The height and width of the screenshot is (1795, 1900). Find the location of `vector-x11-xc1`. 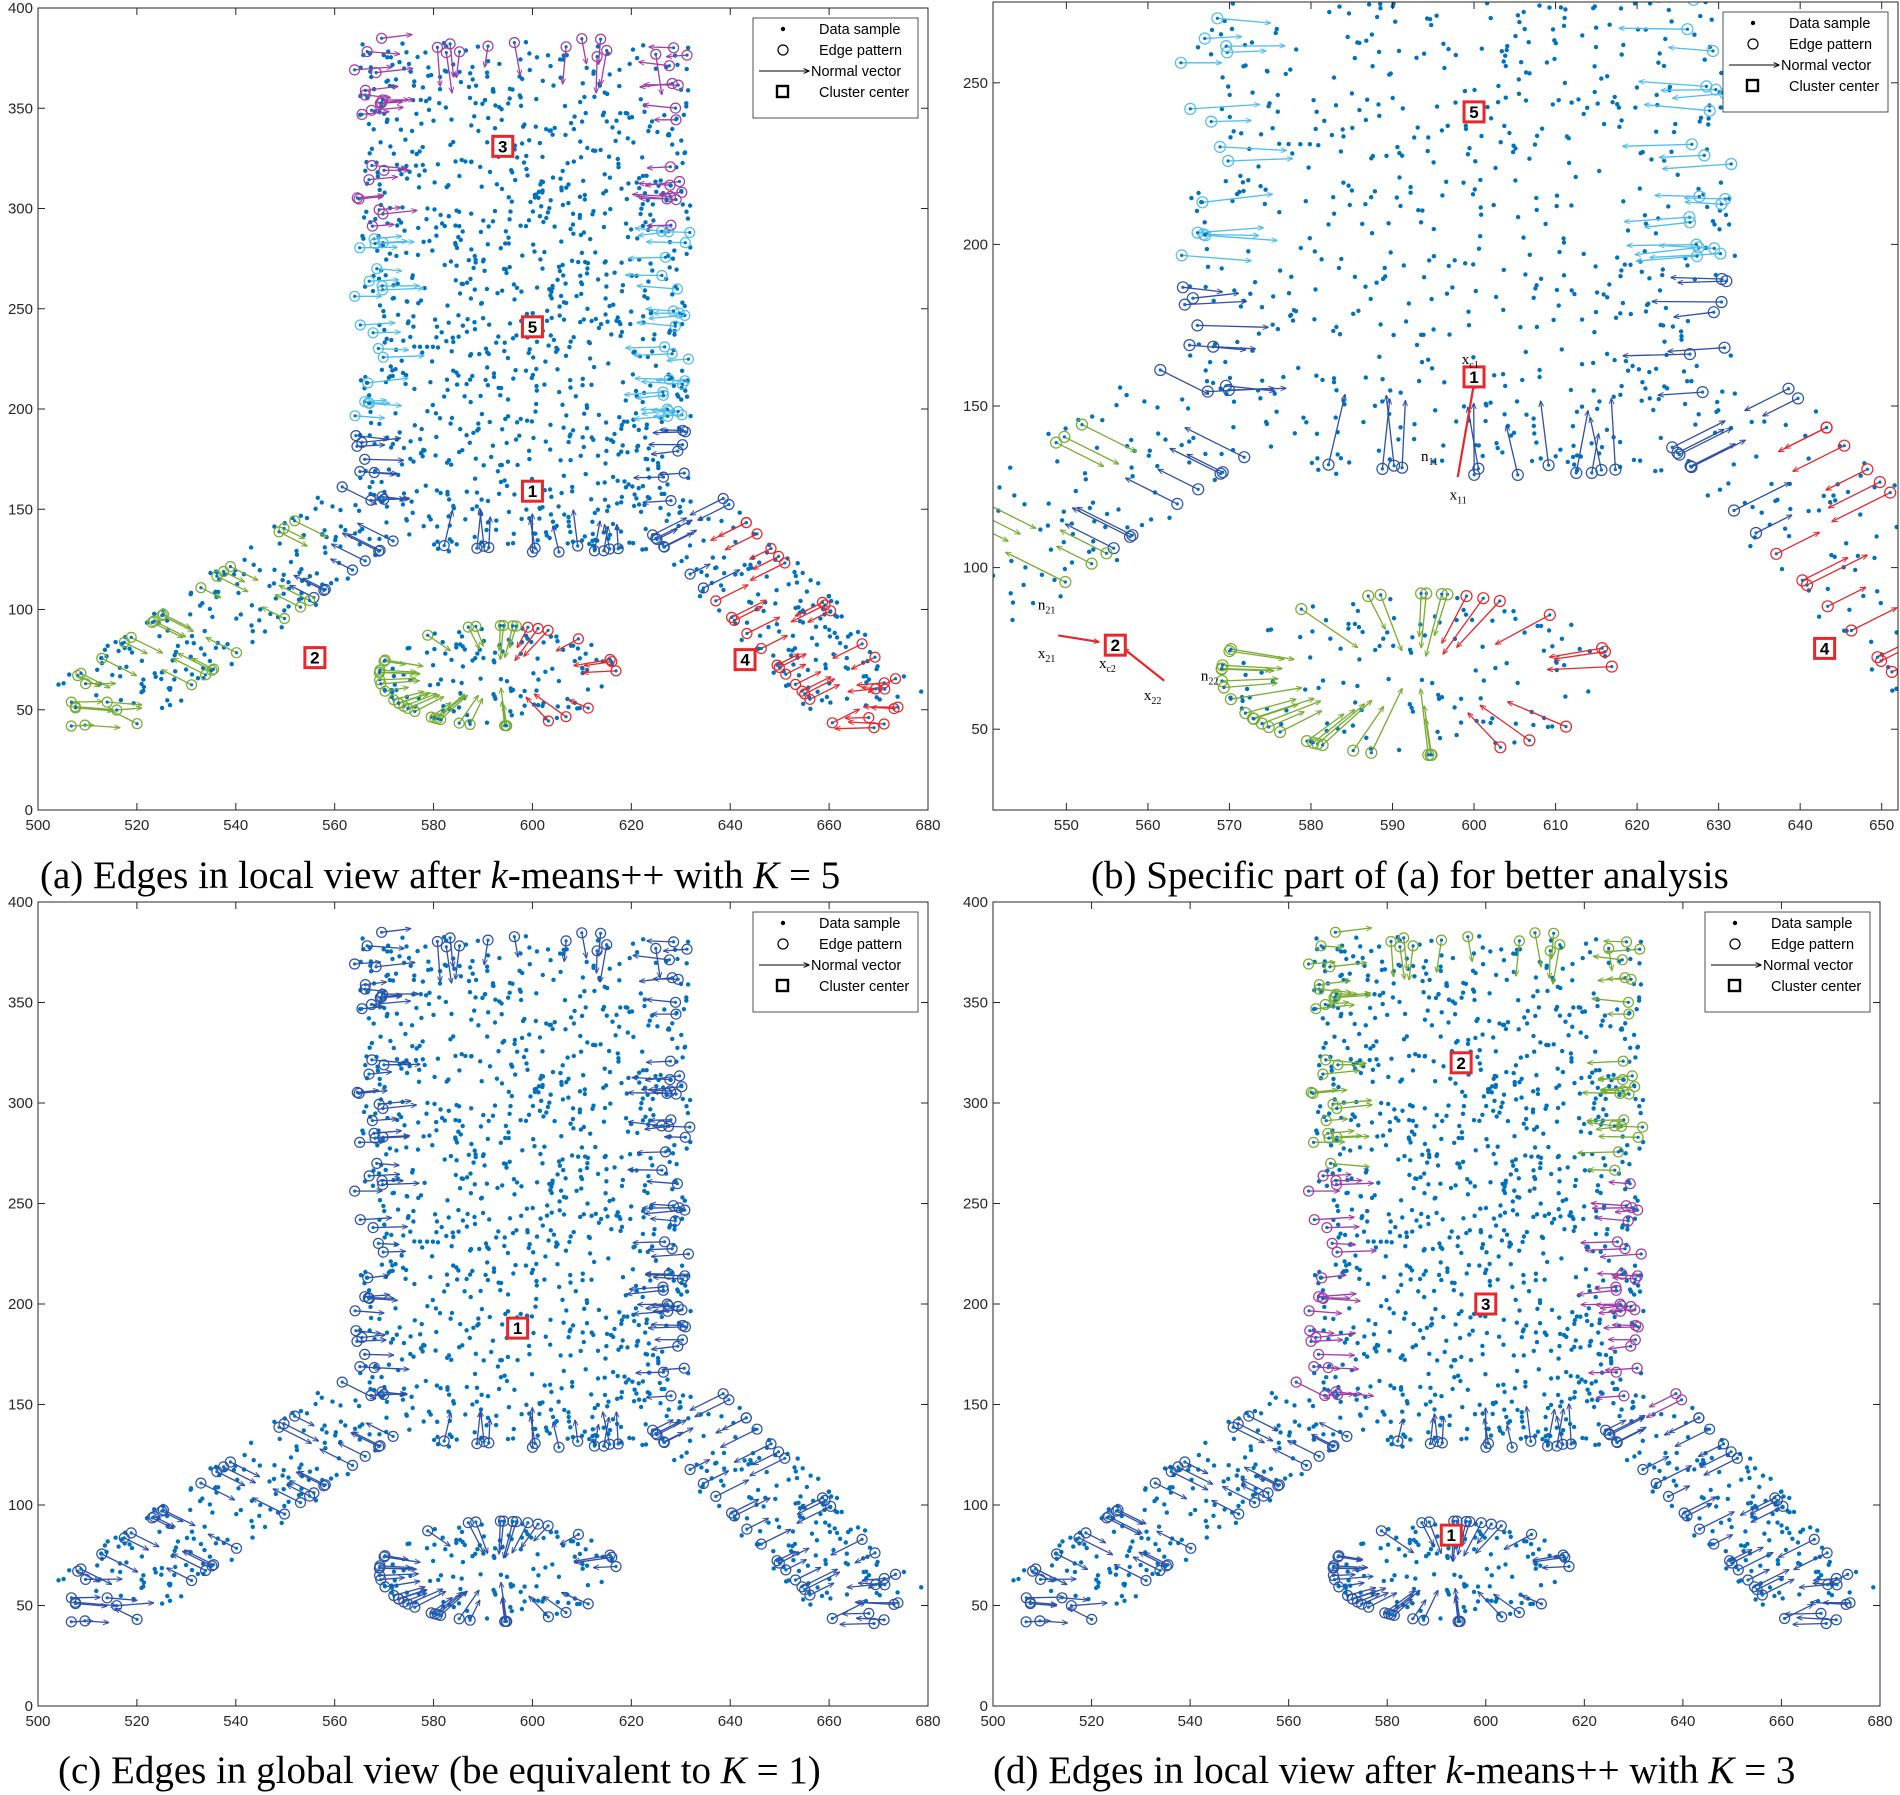

vector-x11-xc1 is located at coordinates (1465, 430).